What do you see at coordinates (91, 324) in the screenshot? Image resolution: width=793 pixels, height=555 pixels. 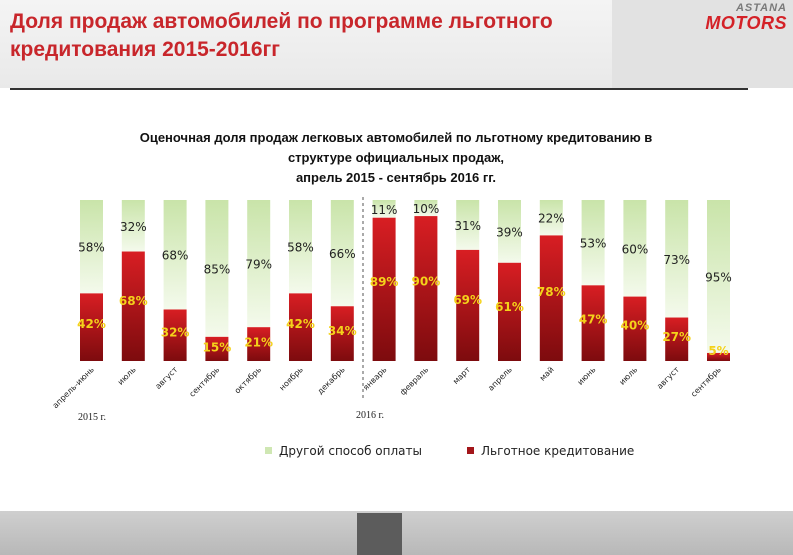 I see `data-label-credit-0: 42%` at bounding box center [91, 324].